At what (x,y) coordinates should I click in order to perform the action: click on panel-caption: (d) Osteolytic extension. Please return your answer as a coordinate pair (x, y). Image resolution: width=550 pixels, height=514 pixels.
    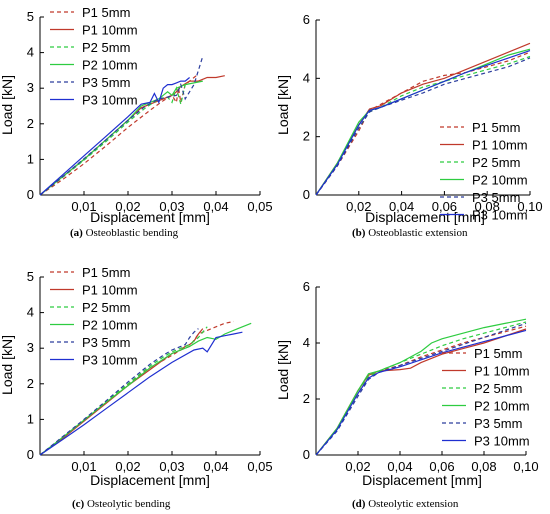
    Looking at the image, I should click on (405, 504).